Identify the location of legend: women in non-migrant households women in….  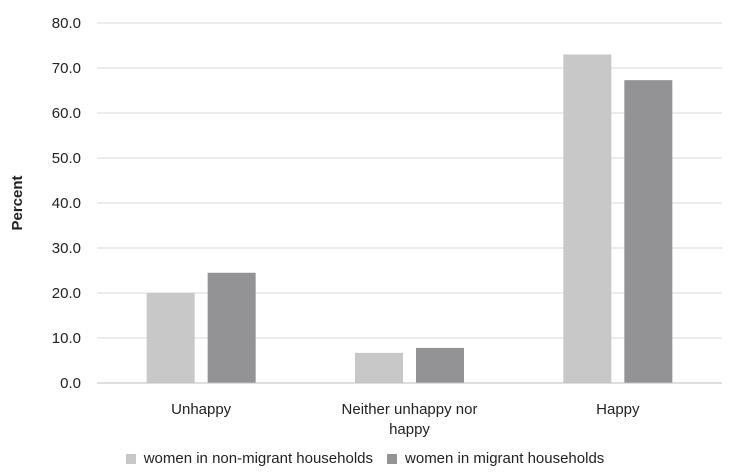
(365, 458).